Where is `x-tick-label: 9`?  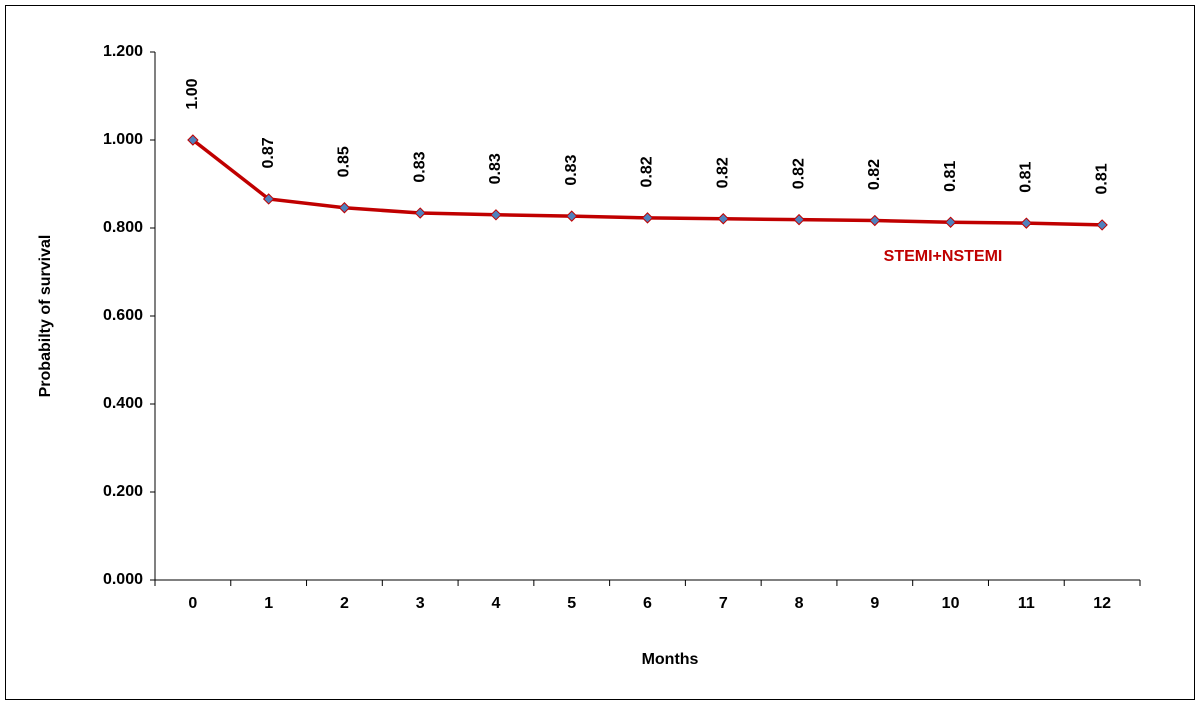
x-tick-label: 9 is located at coordinates (874, 603).